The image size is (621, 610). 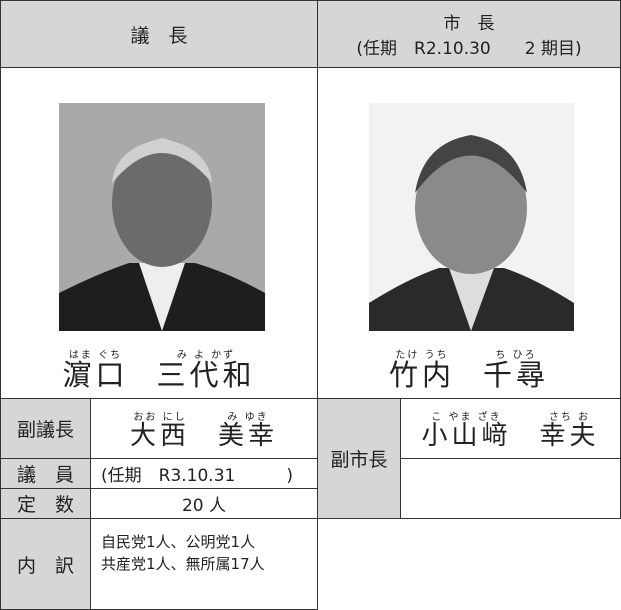 I want to click on chair-name: はま ぐち 濵口み よ かず 三代和, so click(x=158, y=368).